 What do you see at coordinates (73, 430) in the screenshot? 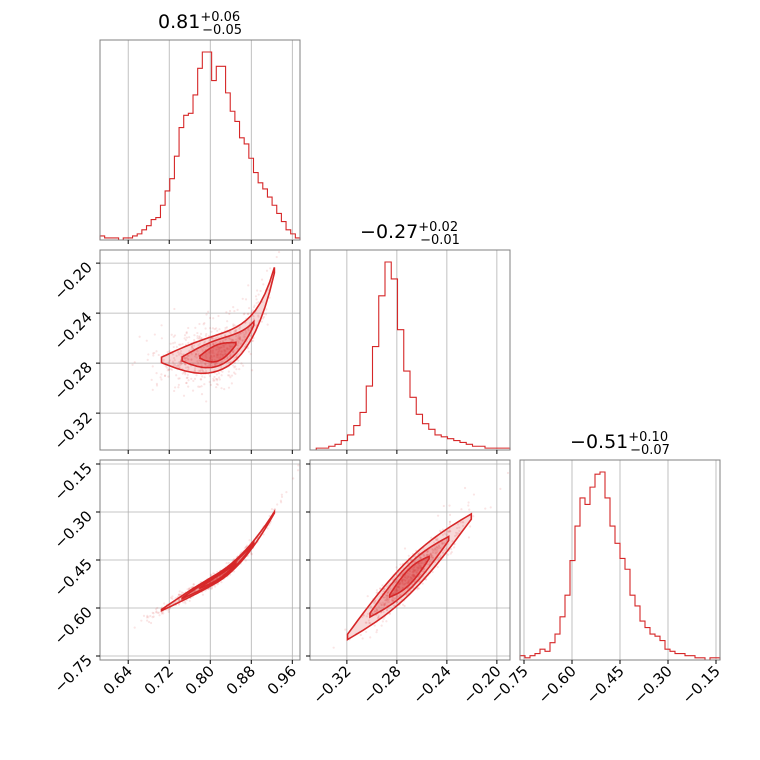
I see `y-tick-label: −0.32` at bounding box center [73, 430].